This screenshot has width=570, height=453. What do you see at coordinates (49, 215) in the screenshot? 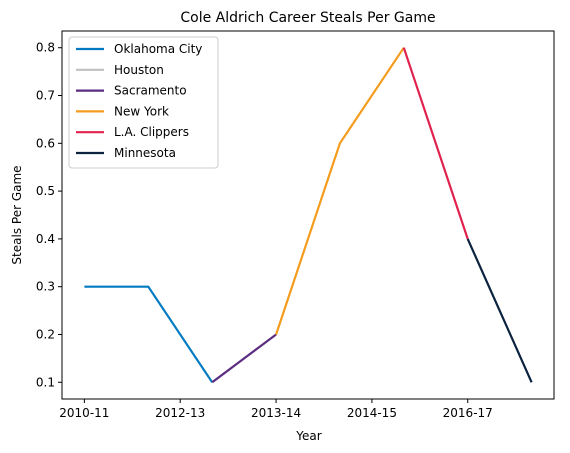
I see `y-axis: 0.1 0.2 0.3 0.4 0.5 0.6 0.7 0.8` at bounding box center [49, 215].